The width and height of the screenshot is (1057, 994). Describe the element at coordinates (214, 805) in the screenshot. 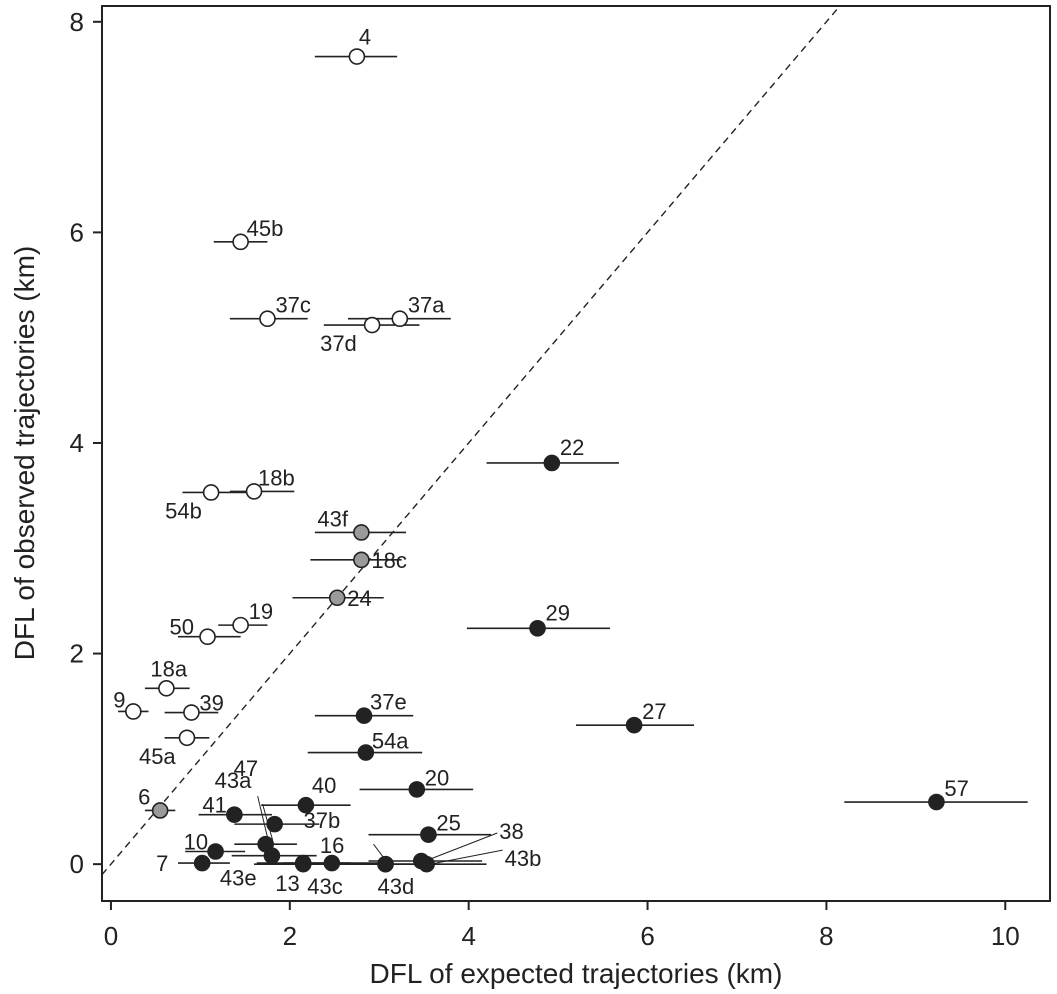

I see `point-label: 41` at that location.